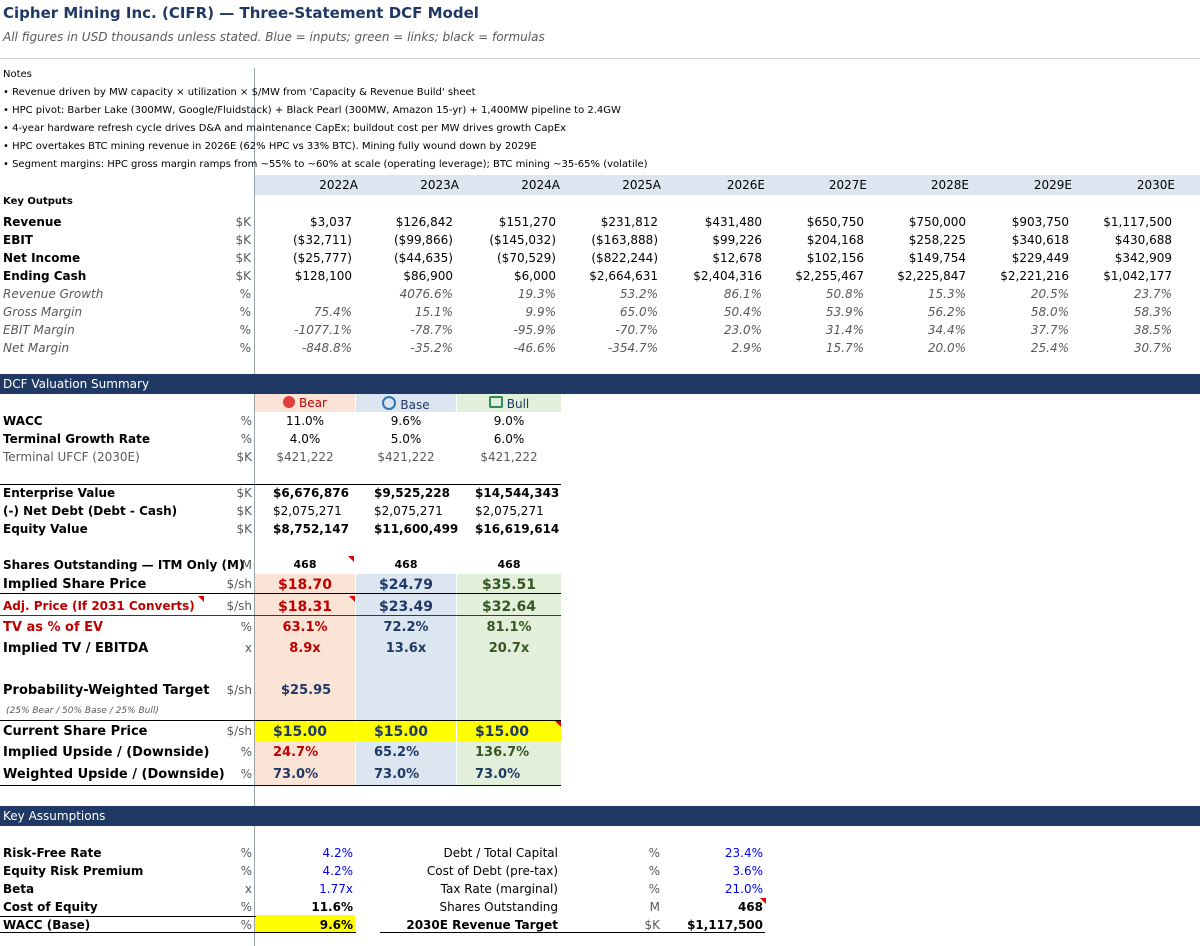 The image size is (1200, 946). Describe the element at coordinates (541, 312) in the screenshot. I see `value-cell: 9.9%` at that location.